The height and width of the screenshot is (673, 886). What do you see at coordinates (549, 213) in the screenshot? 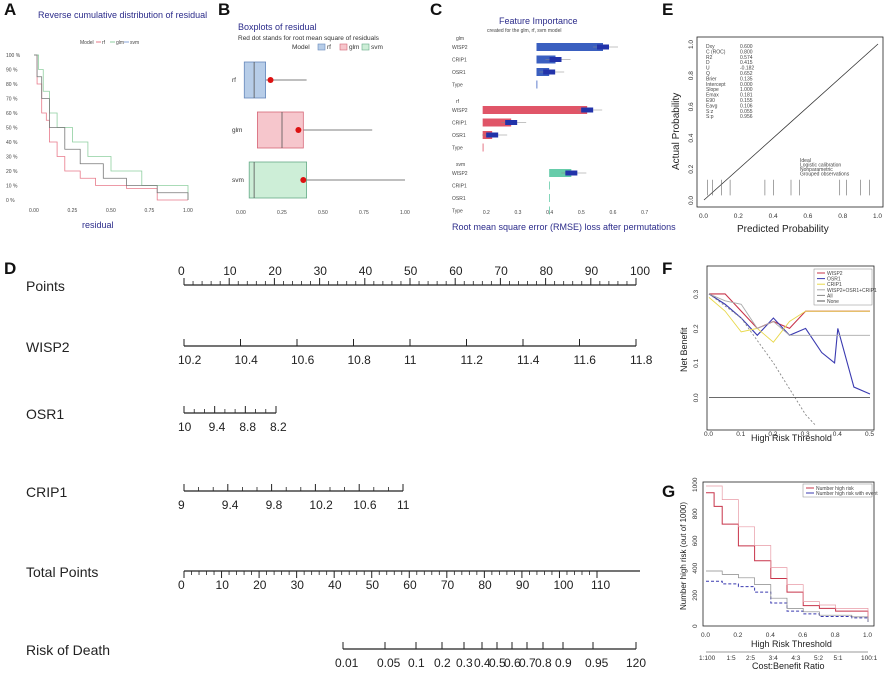
I see `c-xtick: 0.4` at bounding box center [549, 213].